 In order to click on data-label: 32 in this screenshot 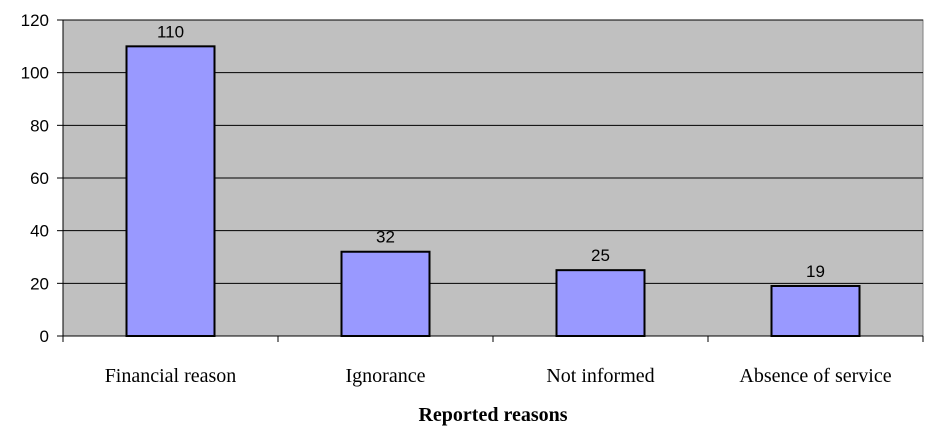, I will do `click(385, 237)`.